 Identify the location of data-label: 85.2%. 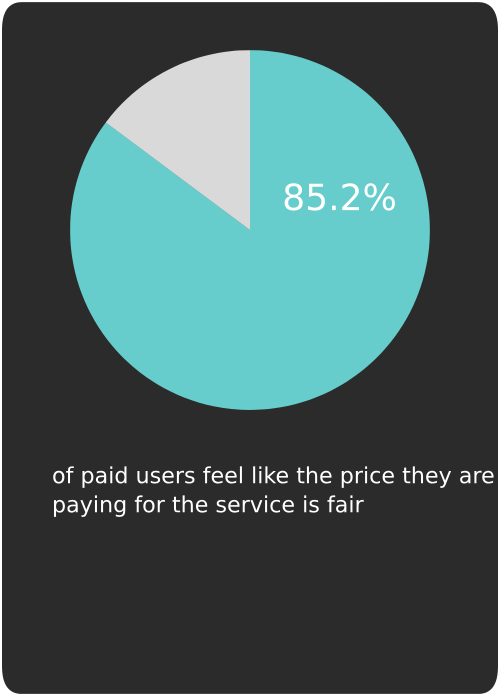
(339, 197).